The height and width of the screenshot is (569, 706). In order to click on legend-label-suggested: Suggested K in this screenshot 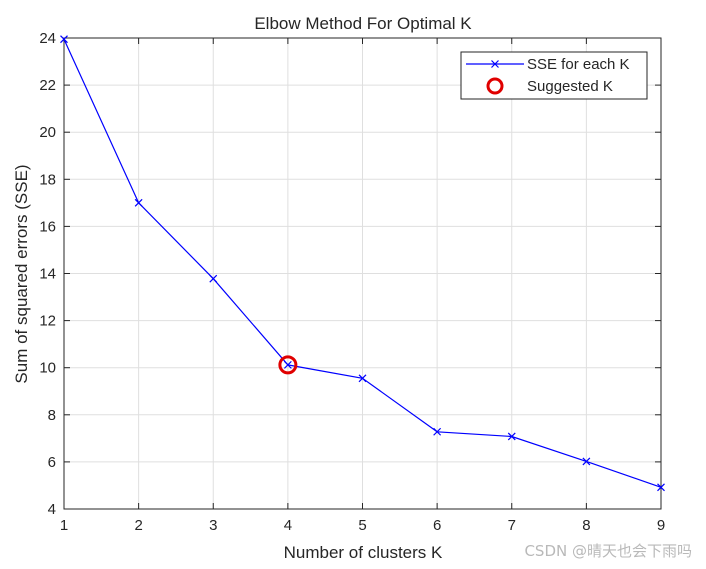, I will do `click(570, 86)`.